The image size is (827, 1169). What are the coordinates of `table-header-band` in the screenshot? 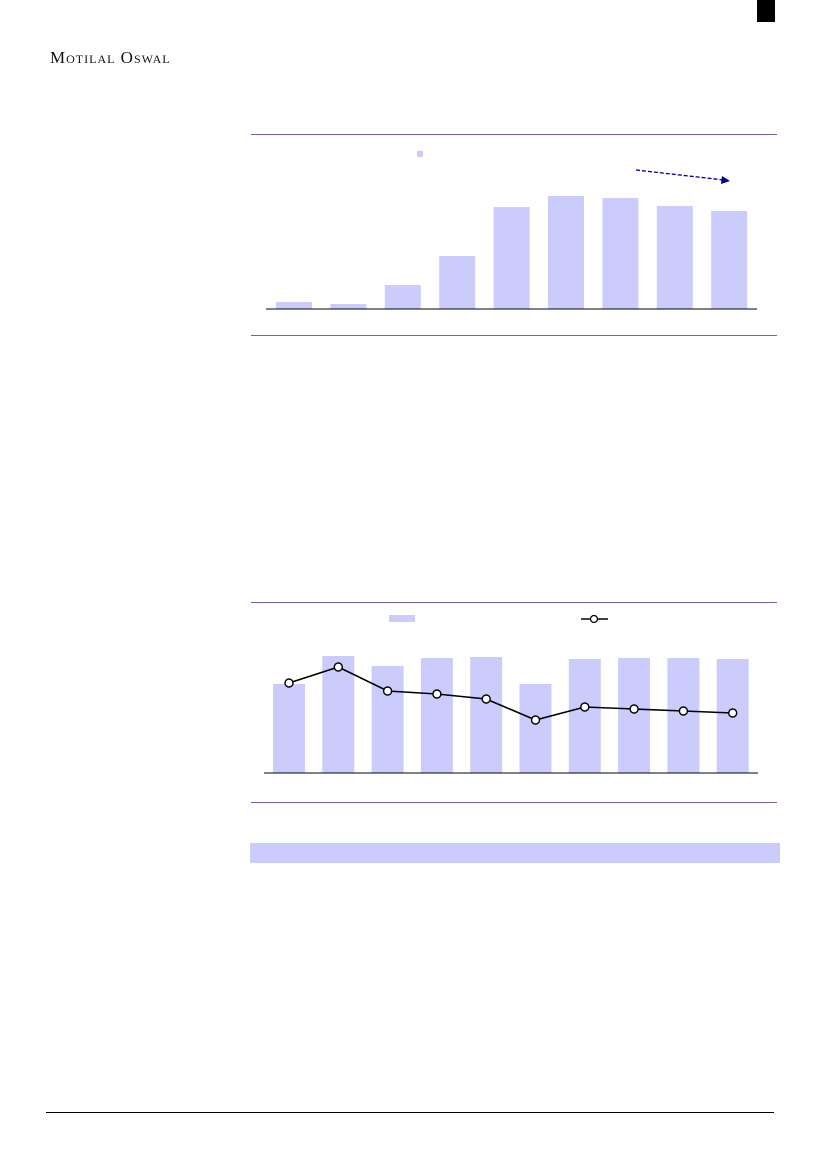 It's located at (515, 853).